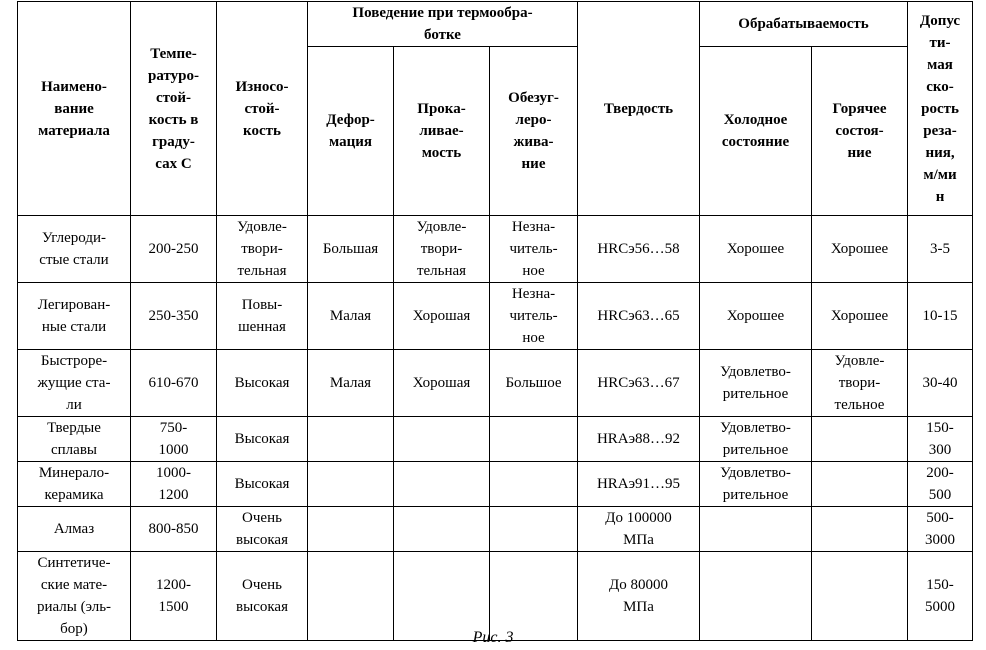  I want to click on cell-deformation: Большая, so click(350, 249).